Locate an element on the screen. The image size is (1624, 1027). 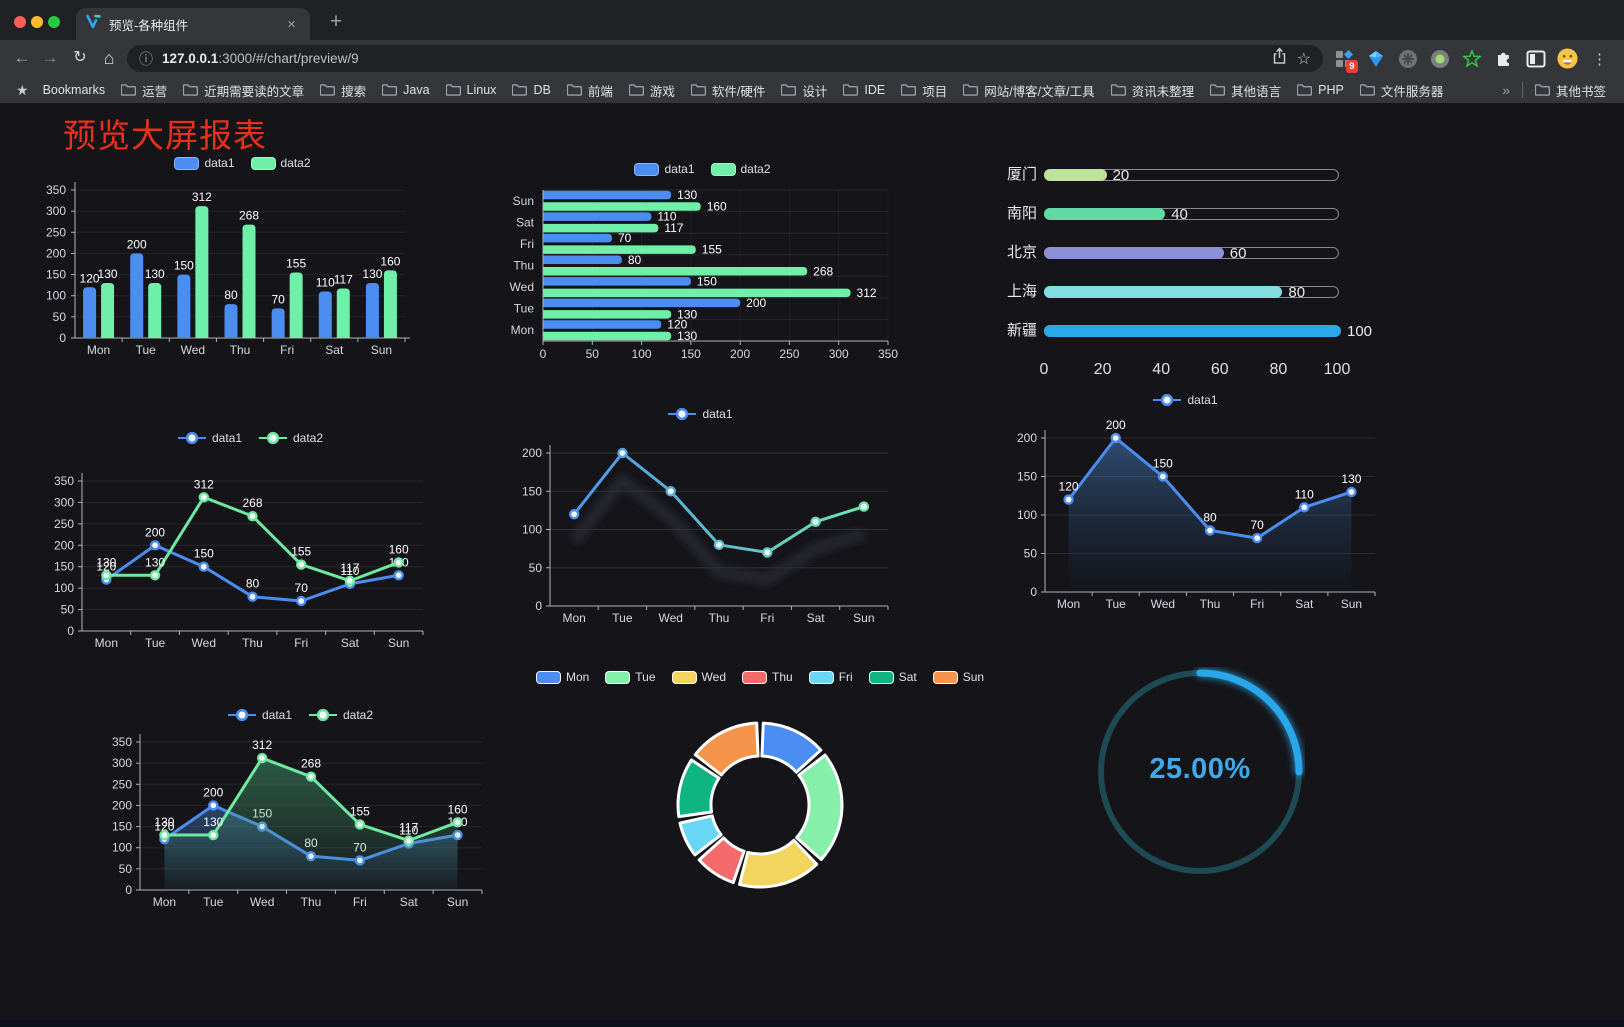
home-button: ⌂ is located at coordinates (109, 58).